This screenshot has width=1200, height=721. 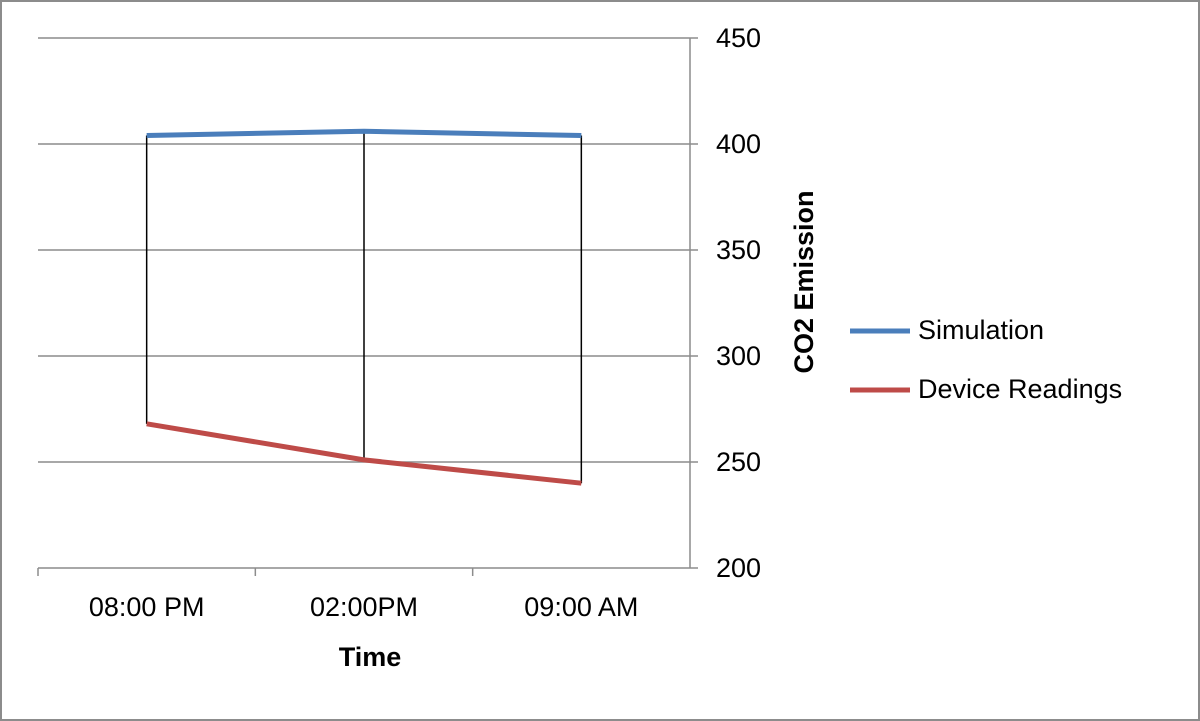 What do you see at coordinates (804, 281) in the screenshot?
I see `y-axis-title: CO2 Emission` at bounding box center [804, 281].